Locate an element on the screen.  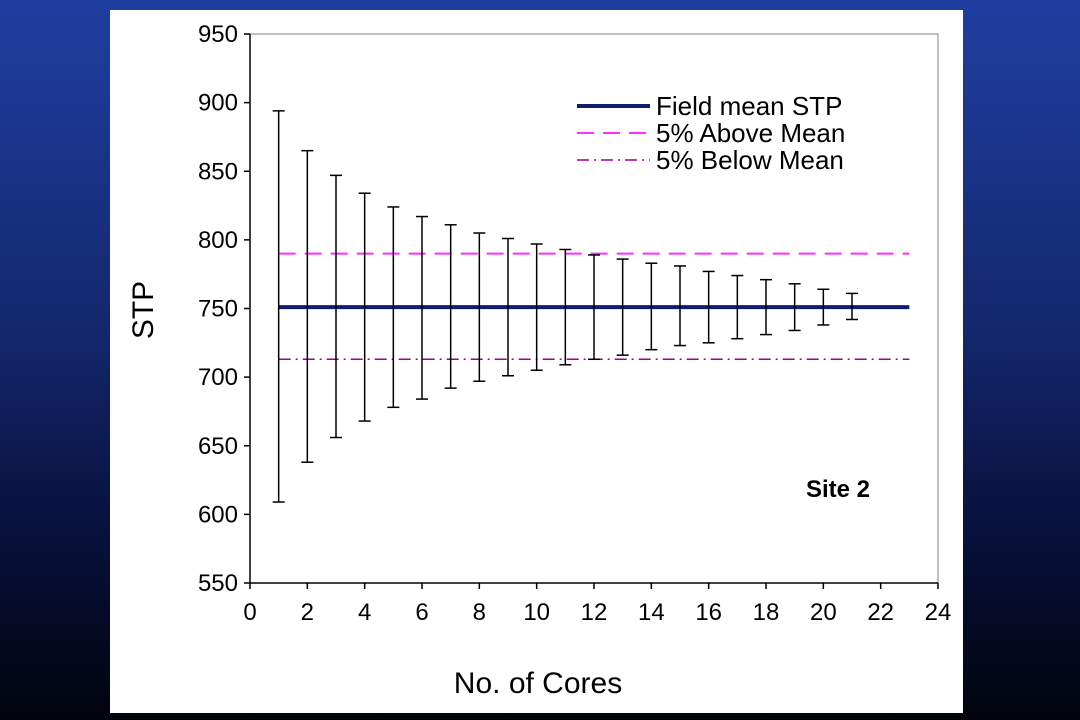
y-tick-label: 650 is located at coordinates (218, 446).